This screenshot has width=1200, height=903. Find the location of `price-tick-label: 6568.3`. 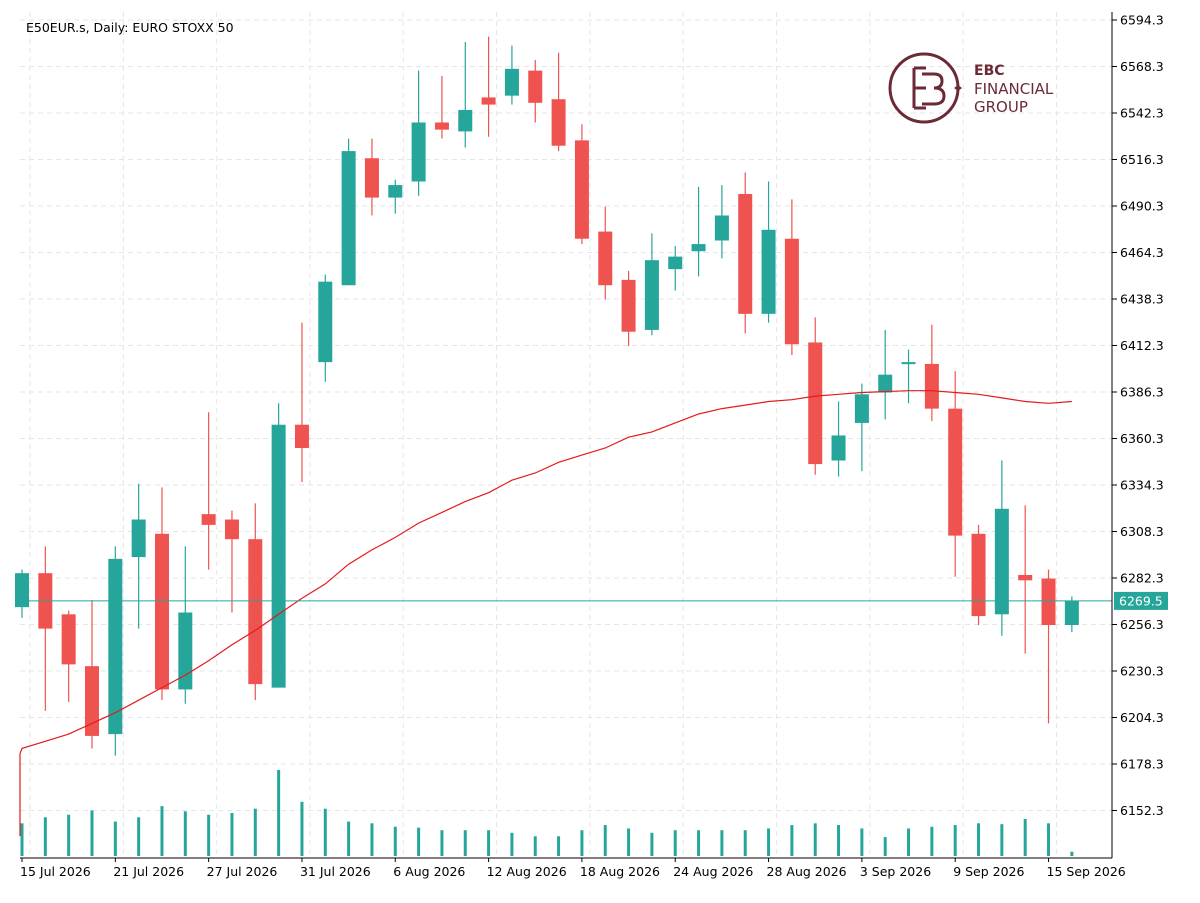

price-tick-label: 6568.3 is located at coordinates (1142, 66).